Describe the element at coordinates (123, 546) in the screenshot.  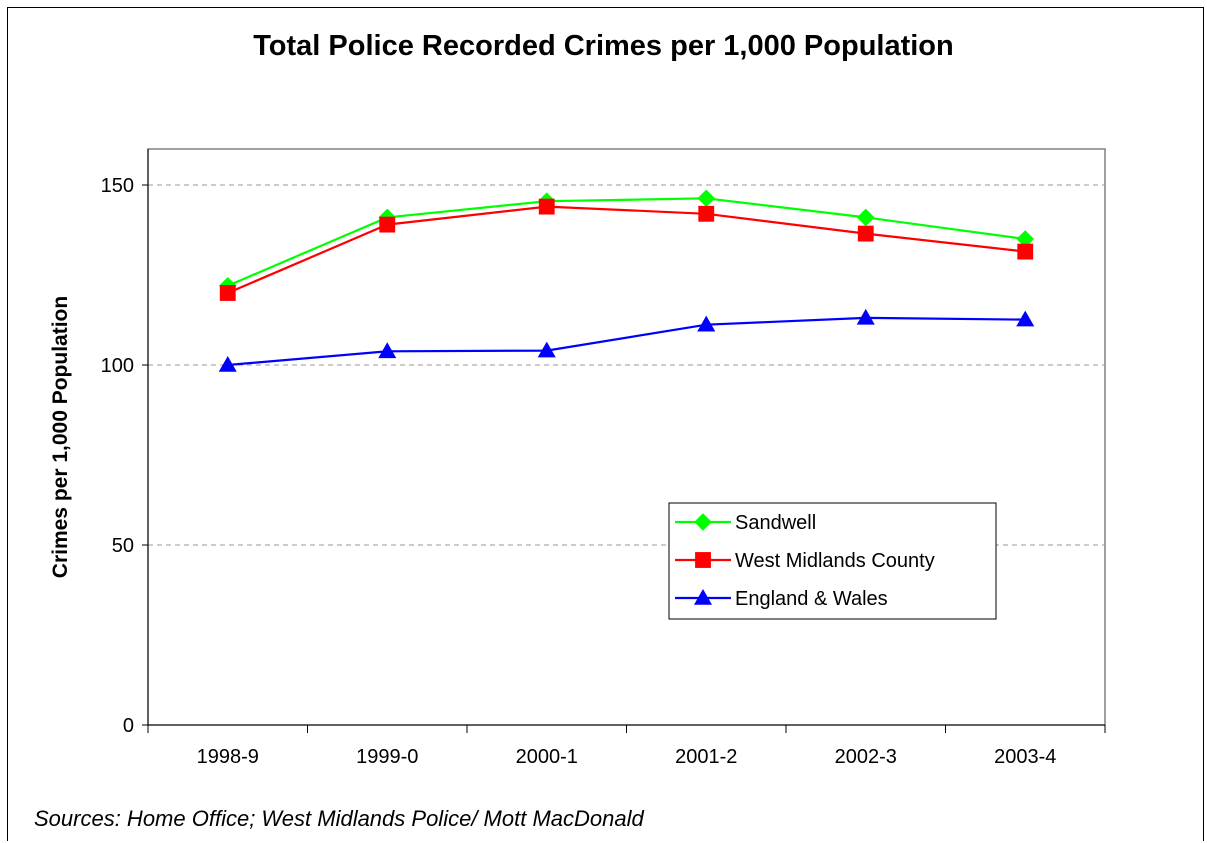
I see `y-tick-label: 50` at that location.